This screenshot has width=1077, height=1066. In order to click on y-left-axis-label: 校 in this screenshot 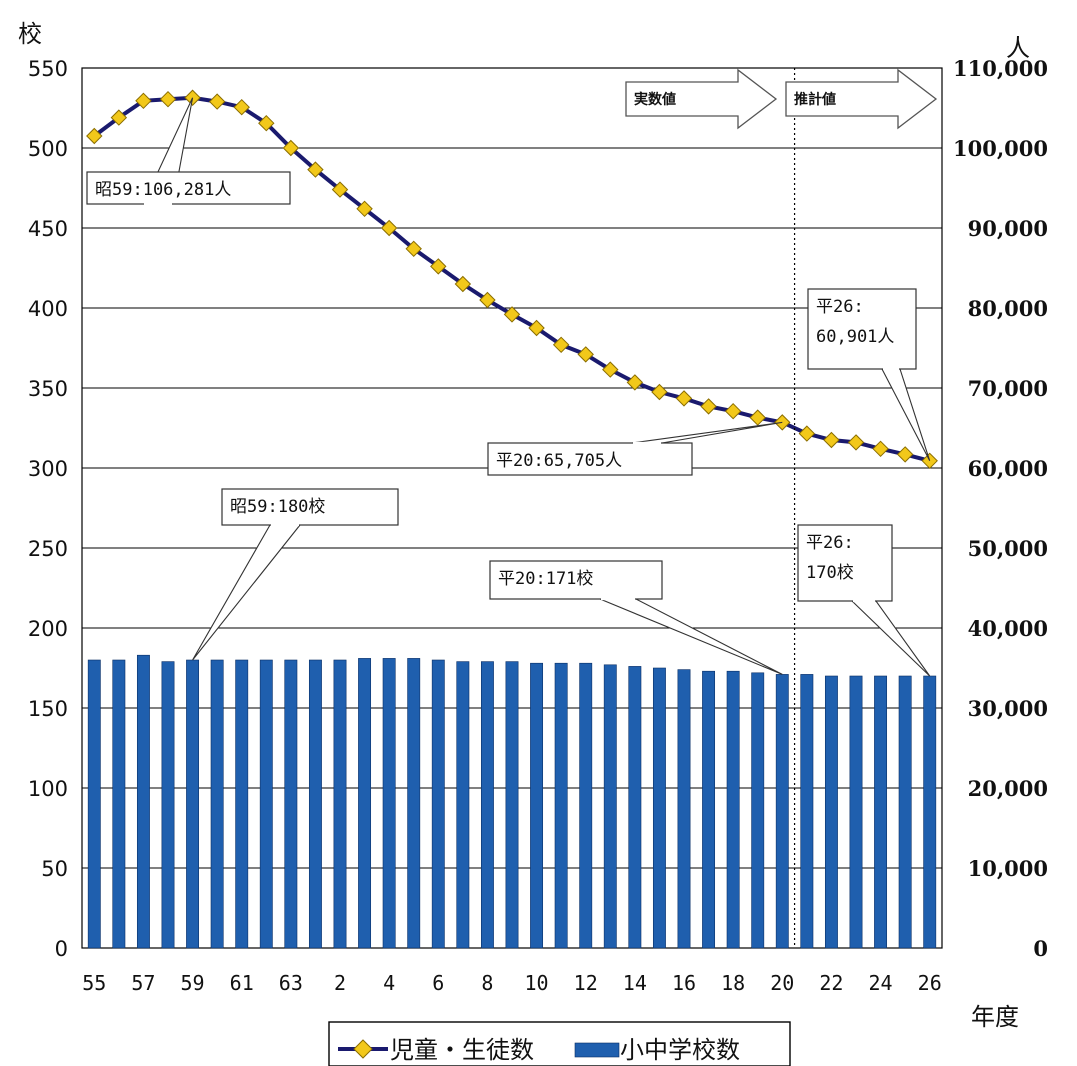, I will do `click(30, 34)`.